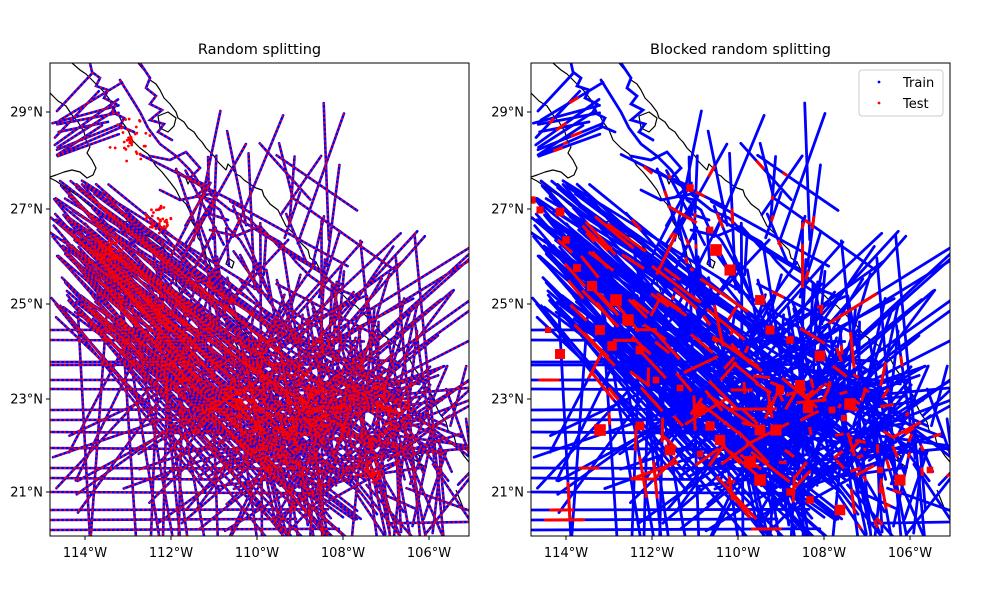  What do you see at coordinates (511, 303) in the screenshot?
I see `y-axis: 29°N 27°N 25°N 23°N 21°N` at bounding box center [511, 303].